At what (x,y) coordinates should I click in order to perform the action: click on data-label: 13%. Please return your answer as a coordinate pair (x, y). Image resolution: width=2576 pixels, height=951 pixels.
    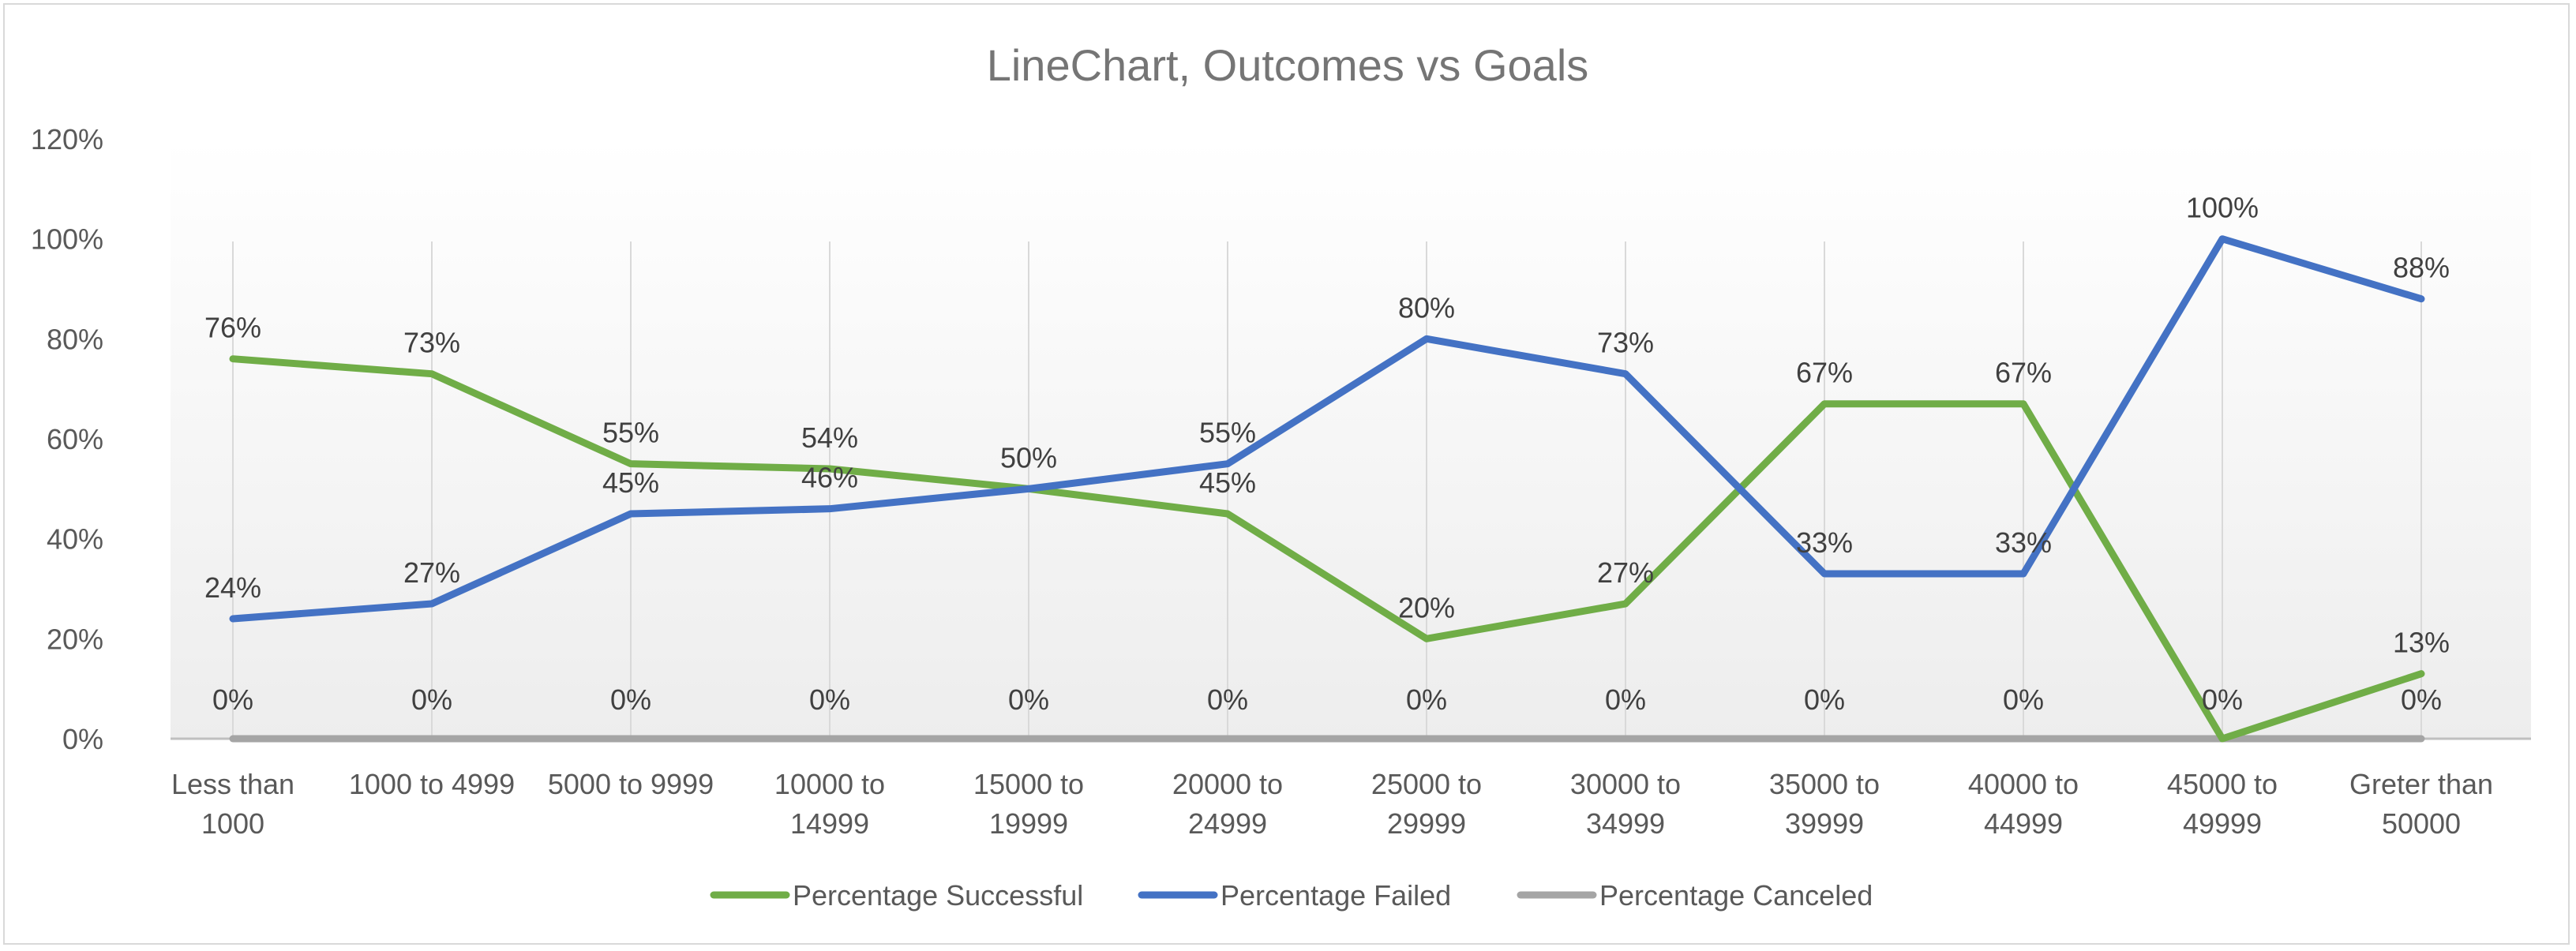
    Looking at the image, I should click on (2421, 643).